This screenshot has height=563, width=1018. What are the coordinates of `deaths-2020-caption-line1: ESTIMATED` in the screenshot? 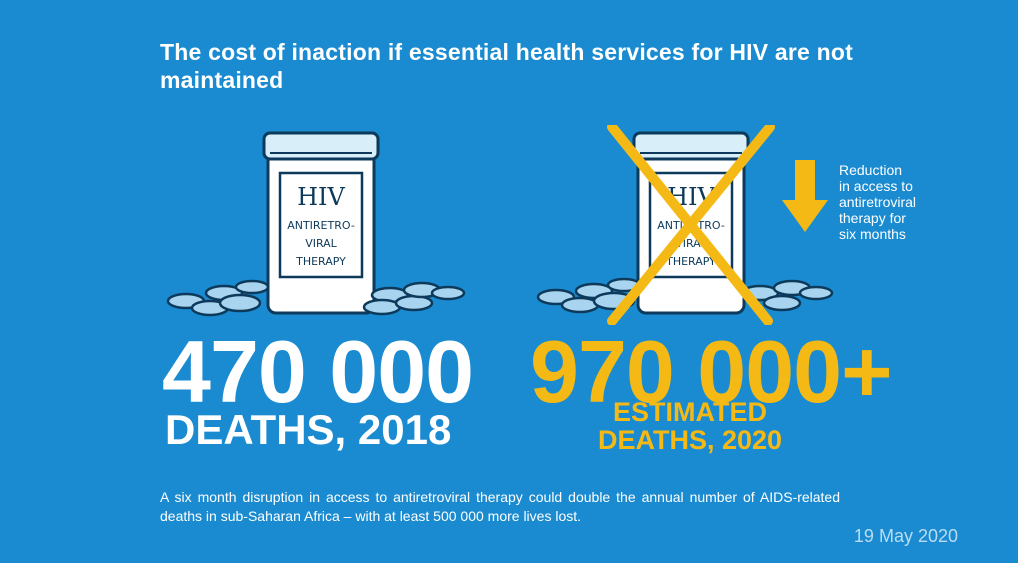 It's located at (690, 412).